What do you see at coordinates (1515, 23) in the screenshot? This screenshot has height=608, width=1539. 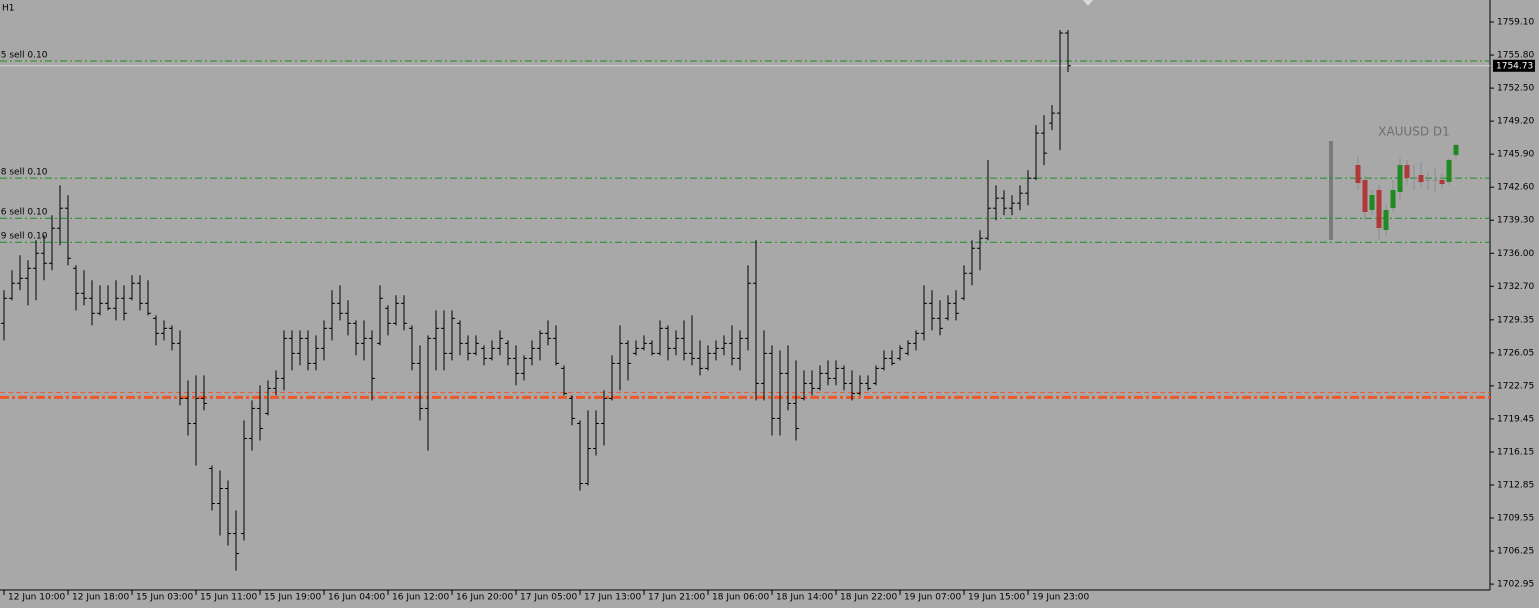 I see `y-tick-label: 1759.10` at bounding box center [1515, 23].